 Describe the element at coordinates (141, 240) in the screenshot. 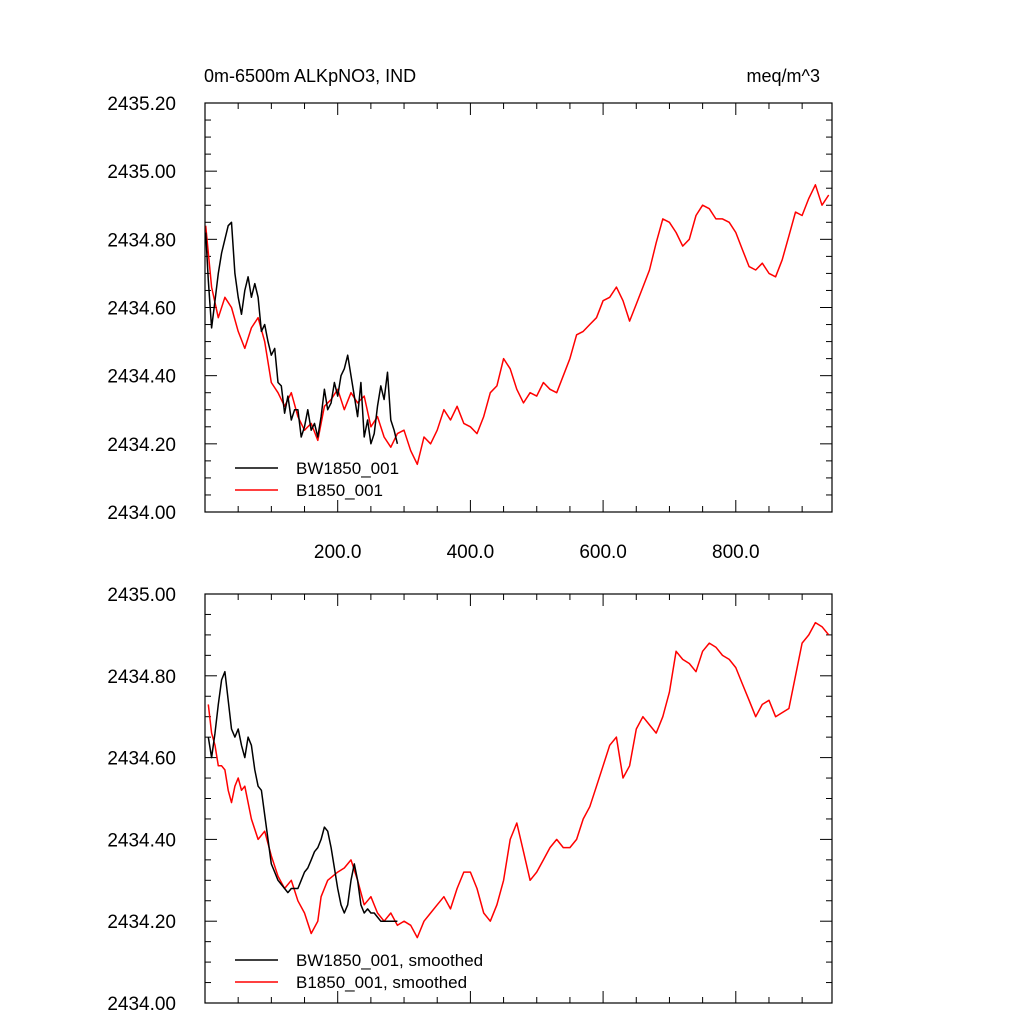

I see `top-y-tick-label: 2434.80` at that location.